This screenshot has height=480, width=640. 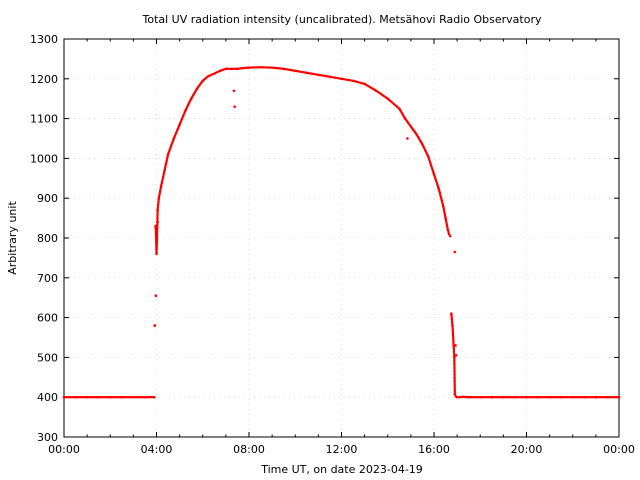 I want to click on y-tick-label: 1100, so click(x=44, y=119).